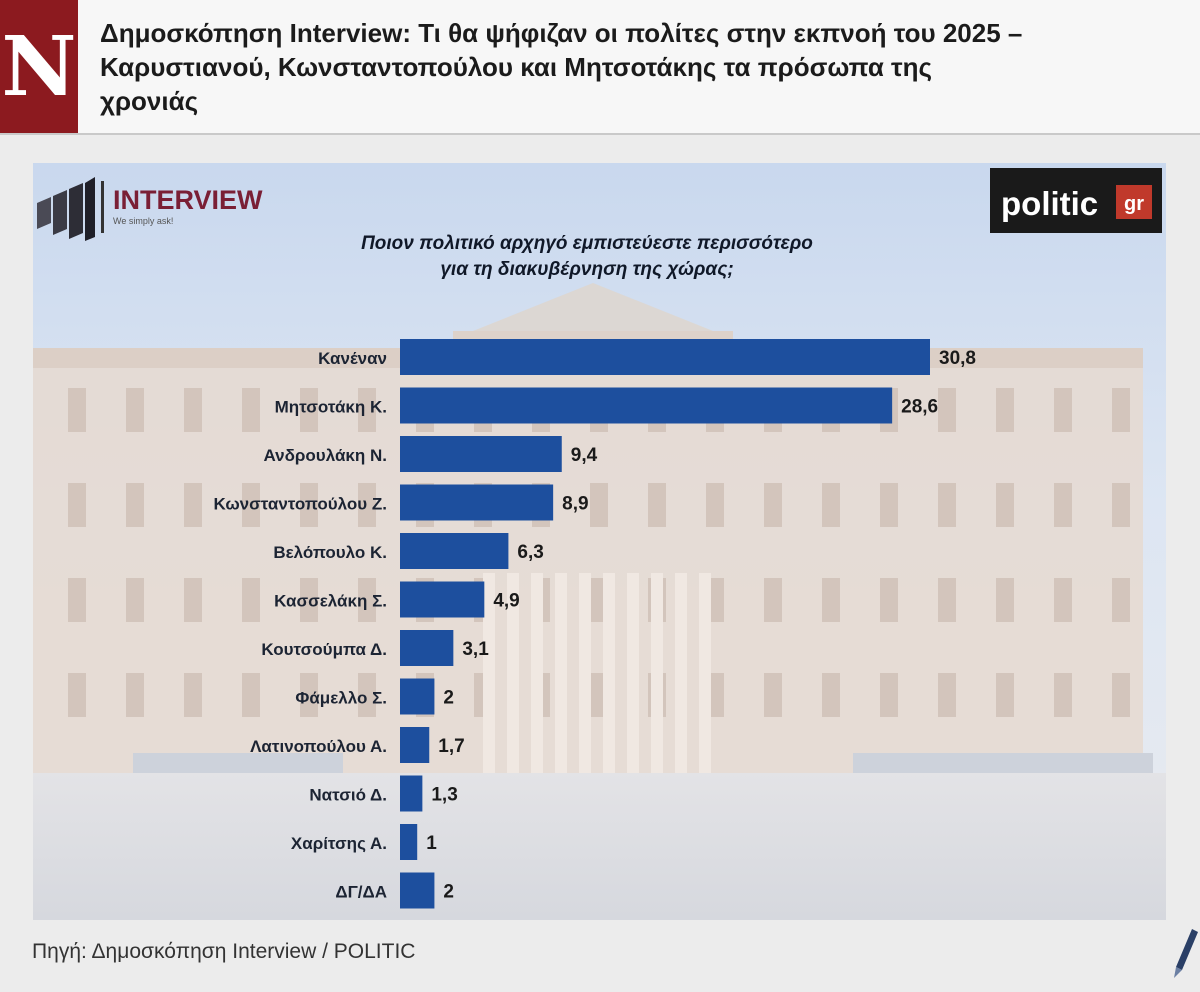 Image resolution: width=1200 pixels, height=992 pixels. I want to click on bar-value-label: 8,9, so click(575, 504).